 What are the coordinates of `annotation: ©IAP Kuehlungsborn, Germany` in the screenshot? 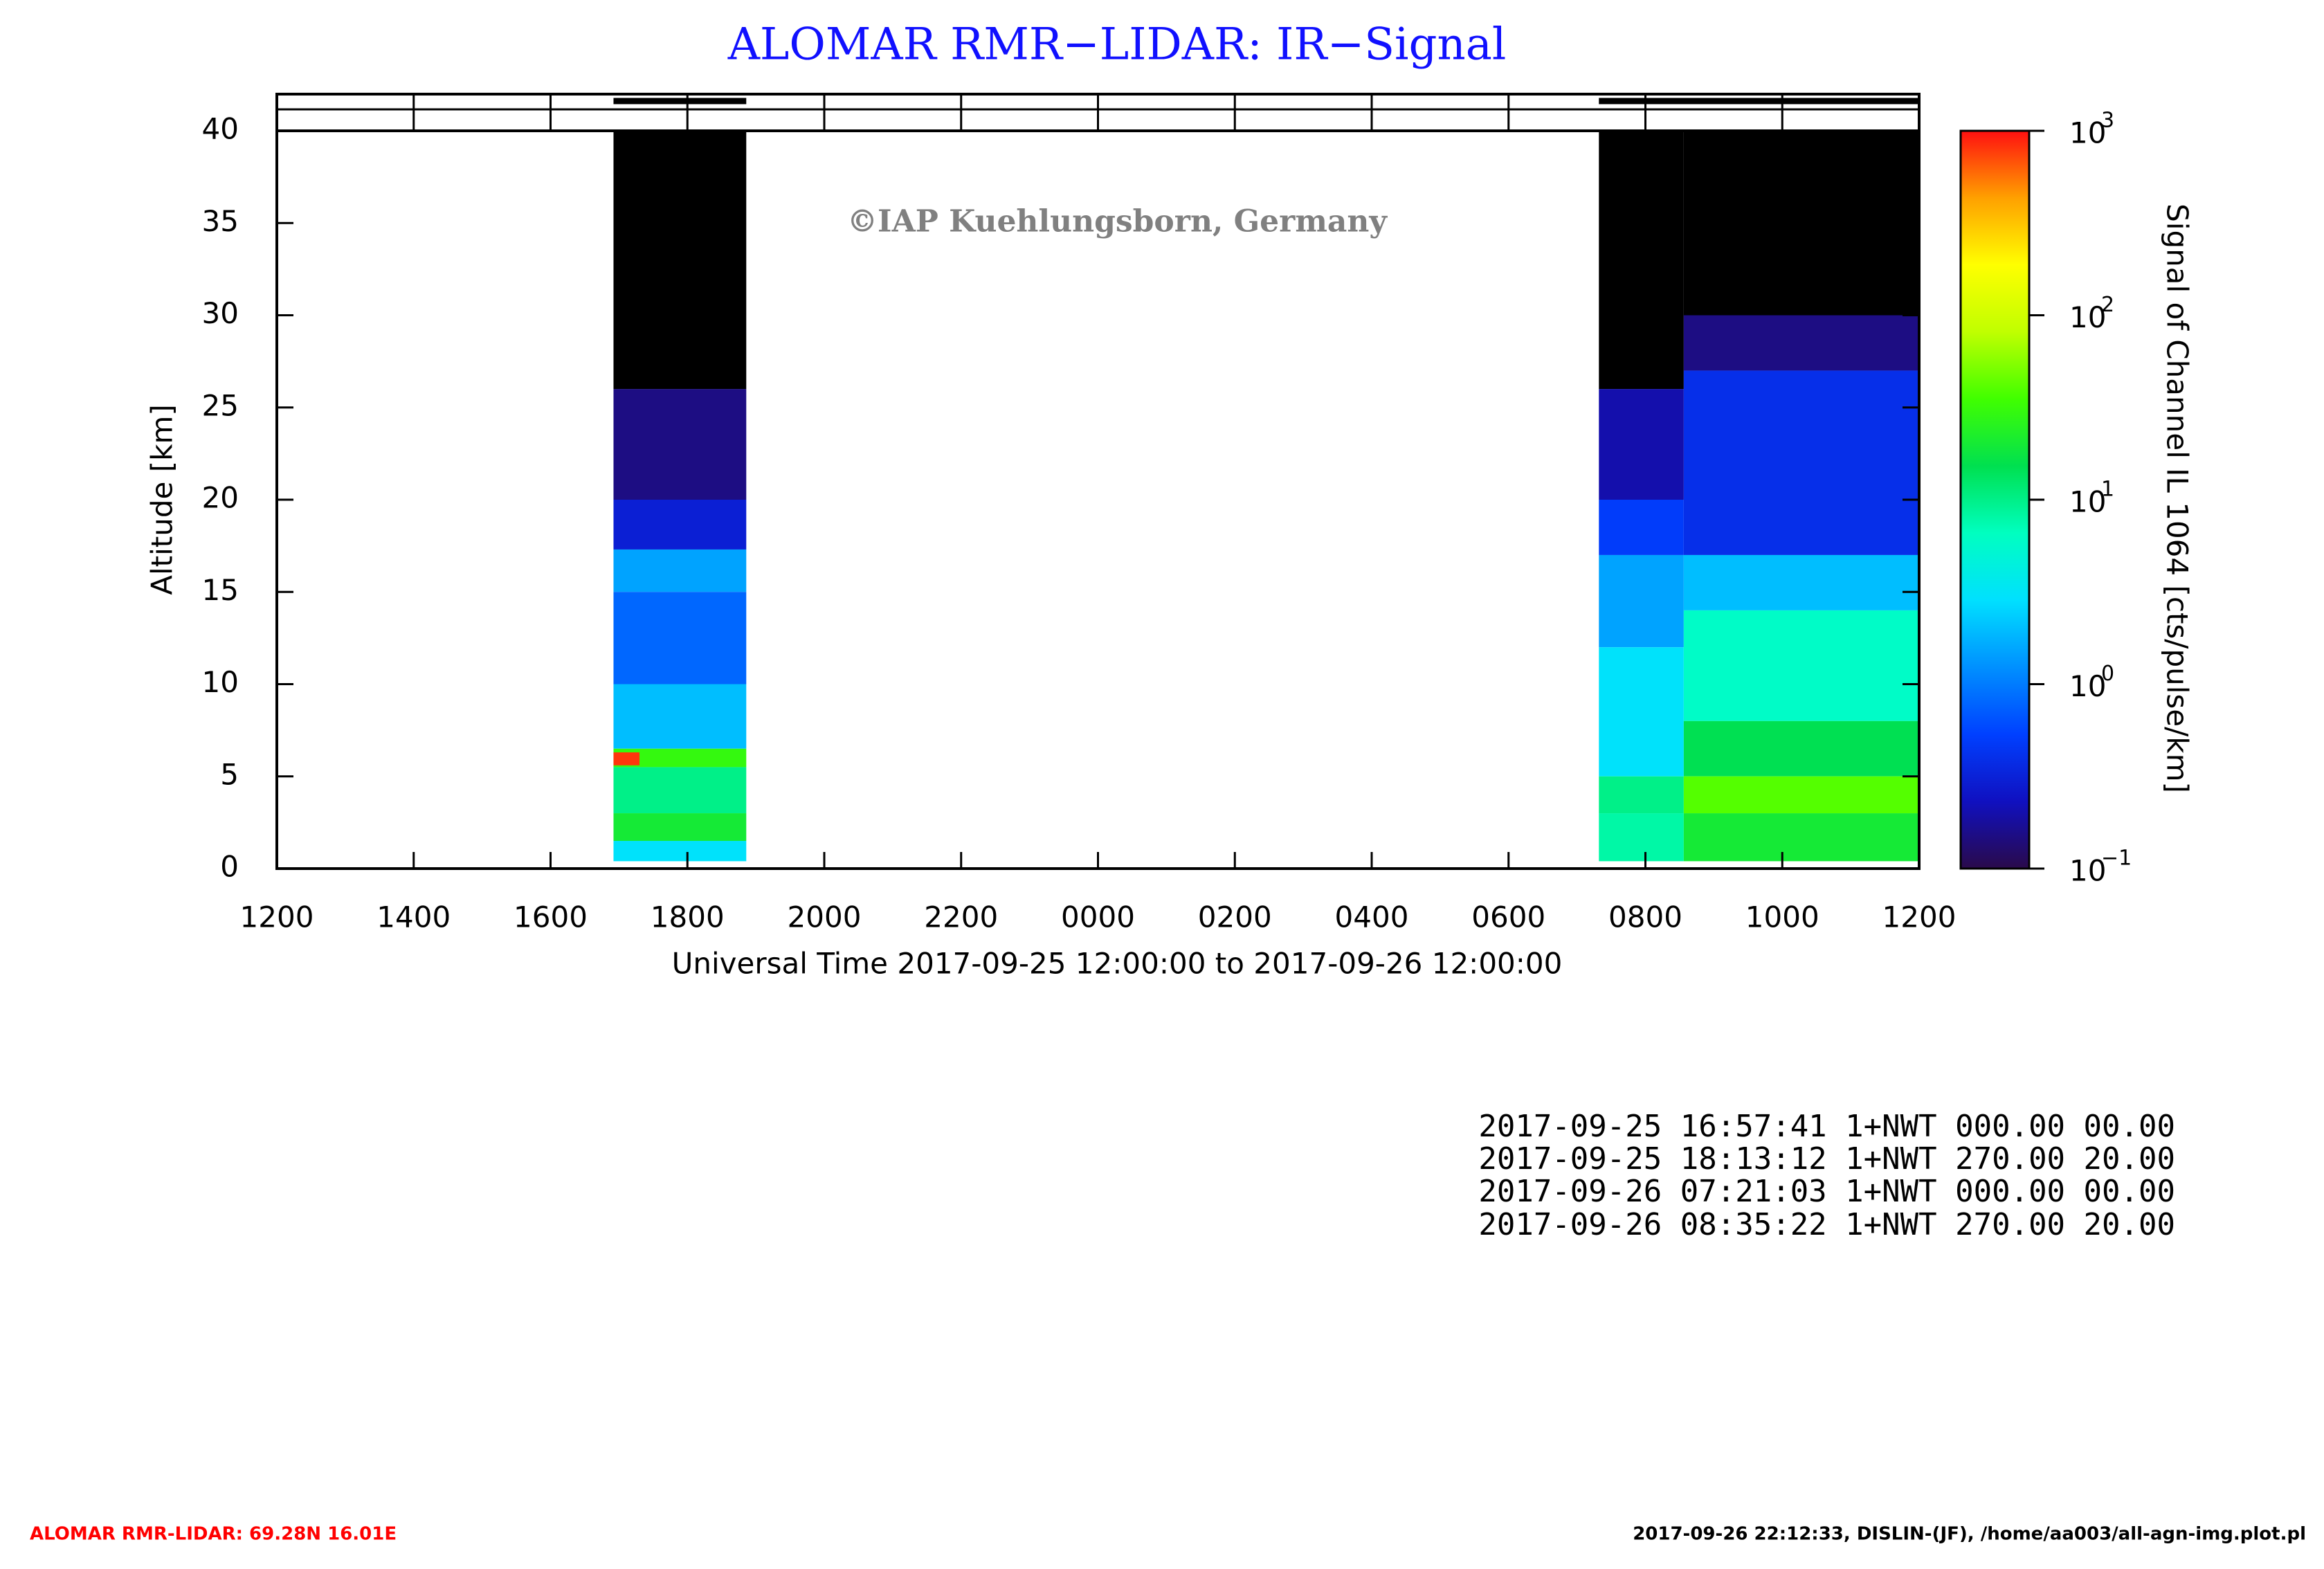 It's located at (1117, 221).